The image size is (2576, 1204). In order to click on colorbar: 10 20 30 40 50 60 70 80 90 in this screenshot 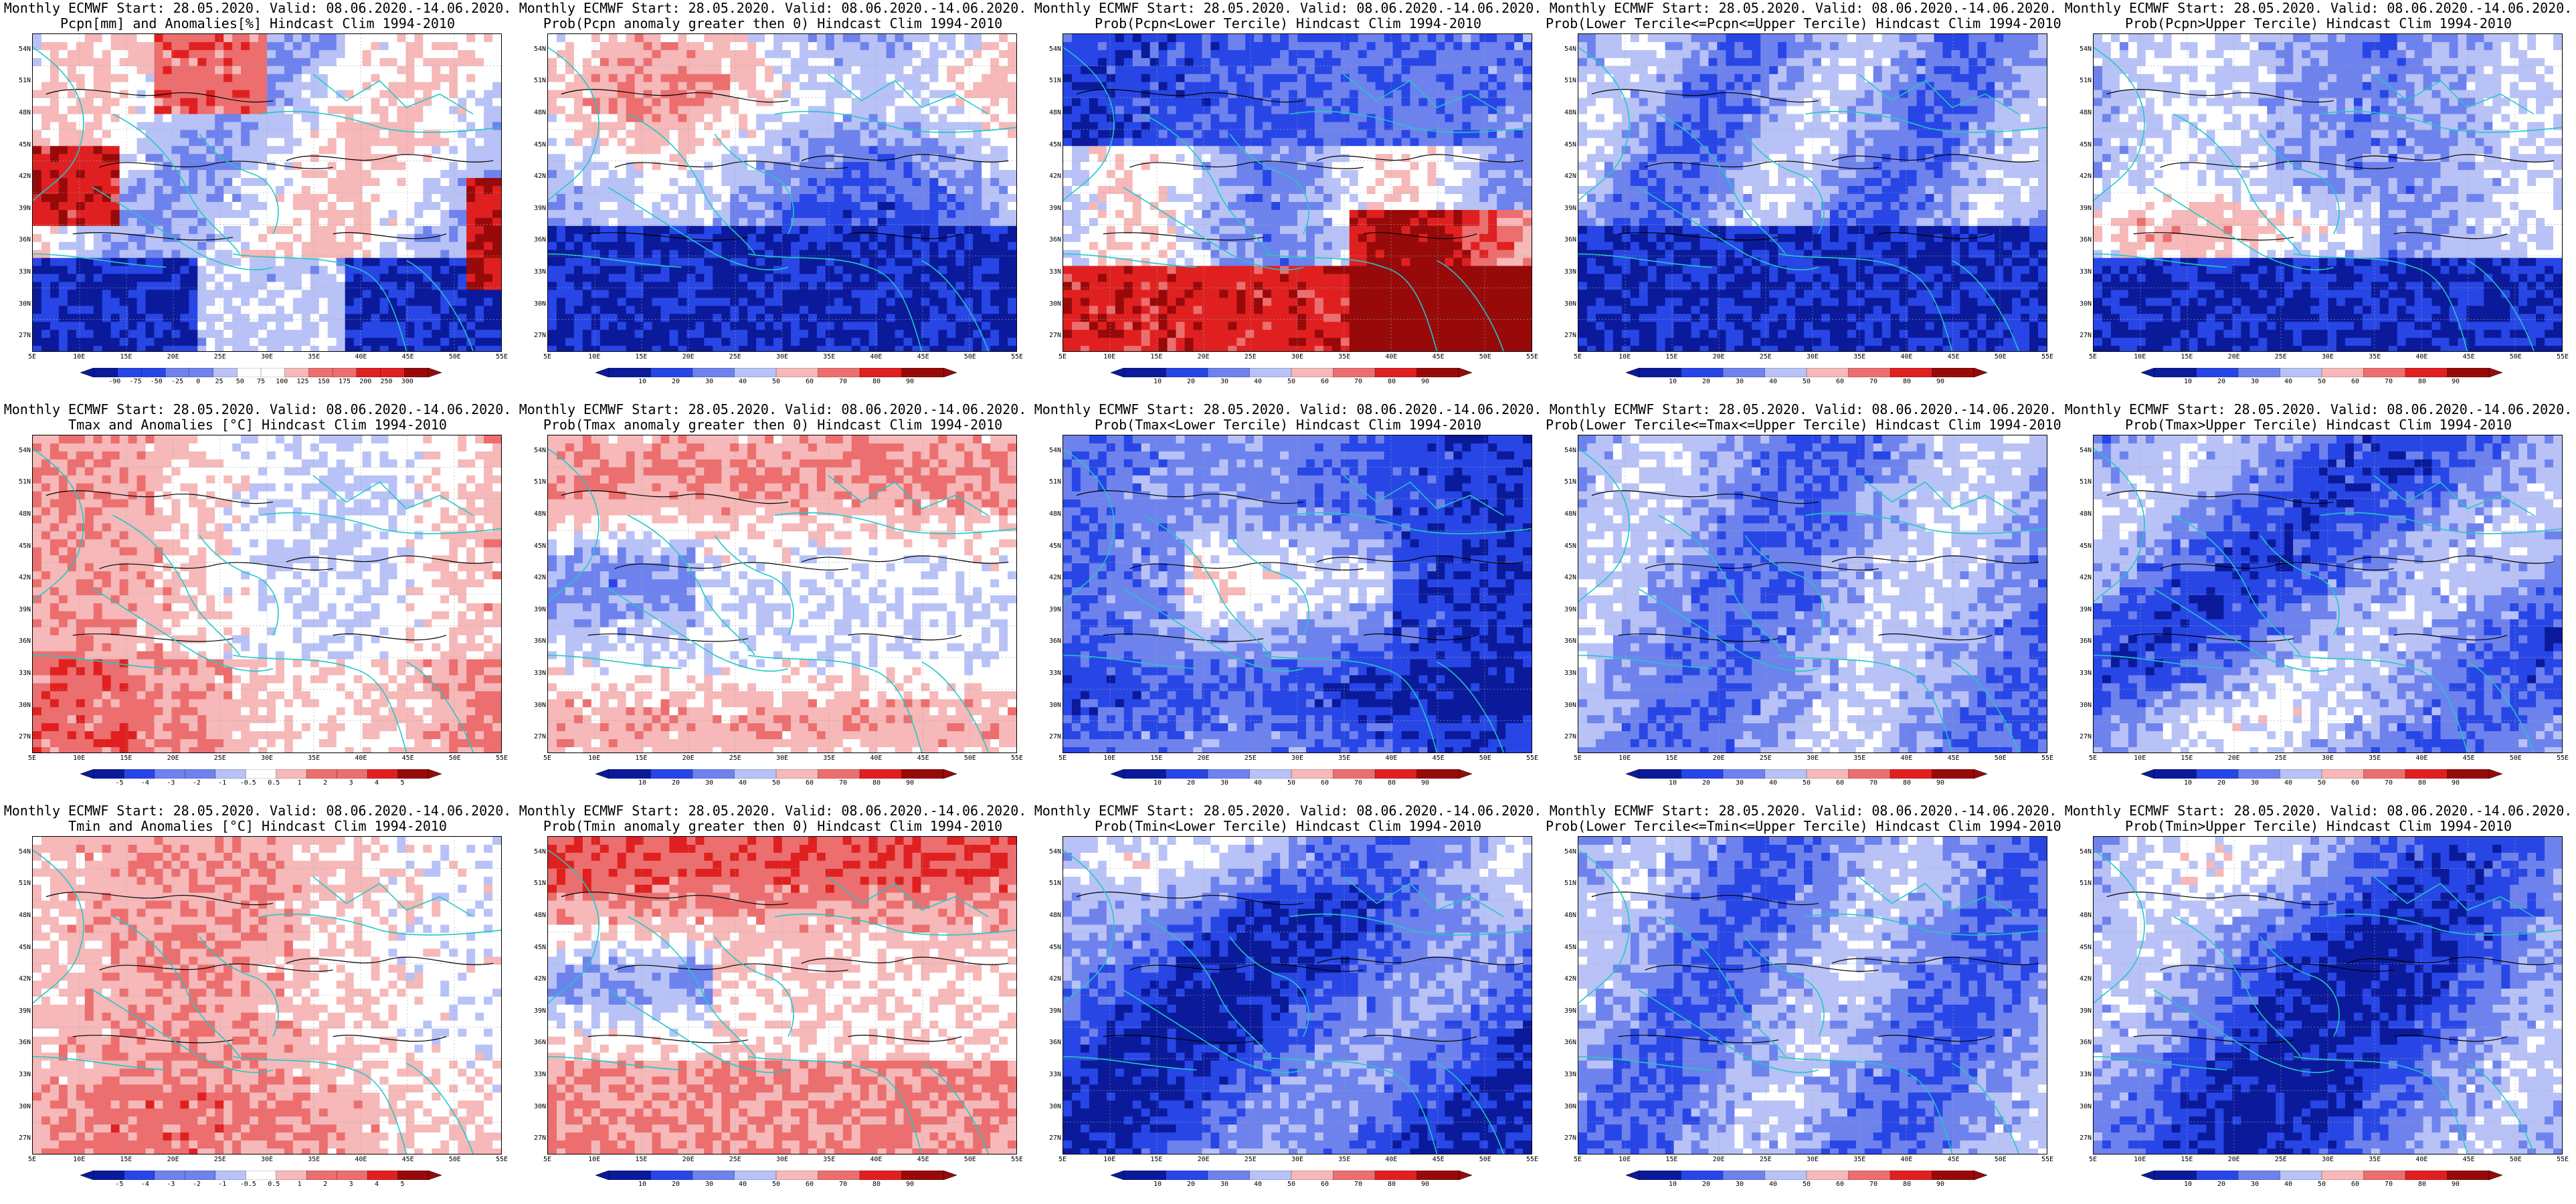, I will do `click(2321, 778)`.